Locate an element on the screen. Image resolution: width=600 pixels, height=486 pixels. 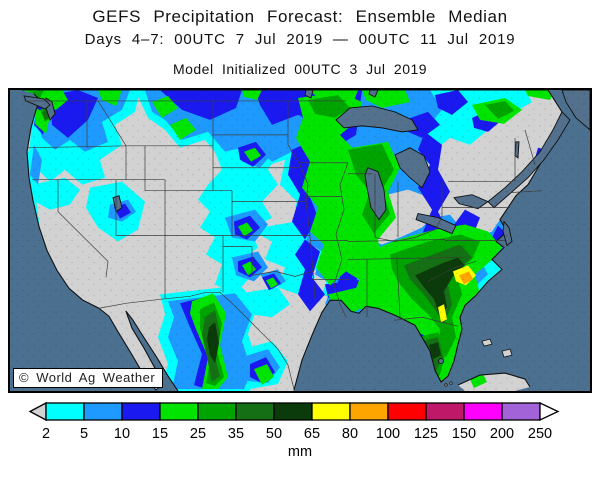
colorbar-tick-label: 150 is located at coordinates (464, 434).